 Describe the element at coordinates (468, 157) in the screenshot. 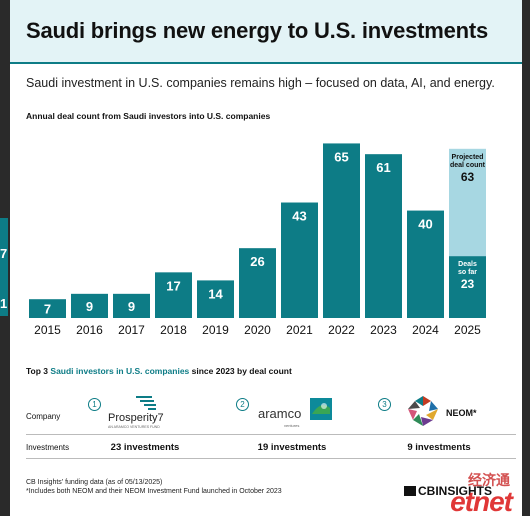

I see `projected-label-line1: Projected` at that location.